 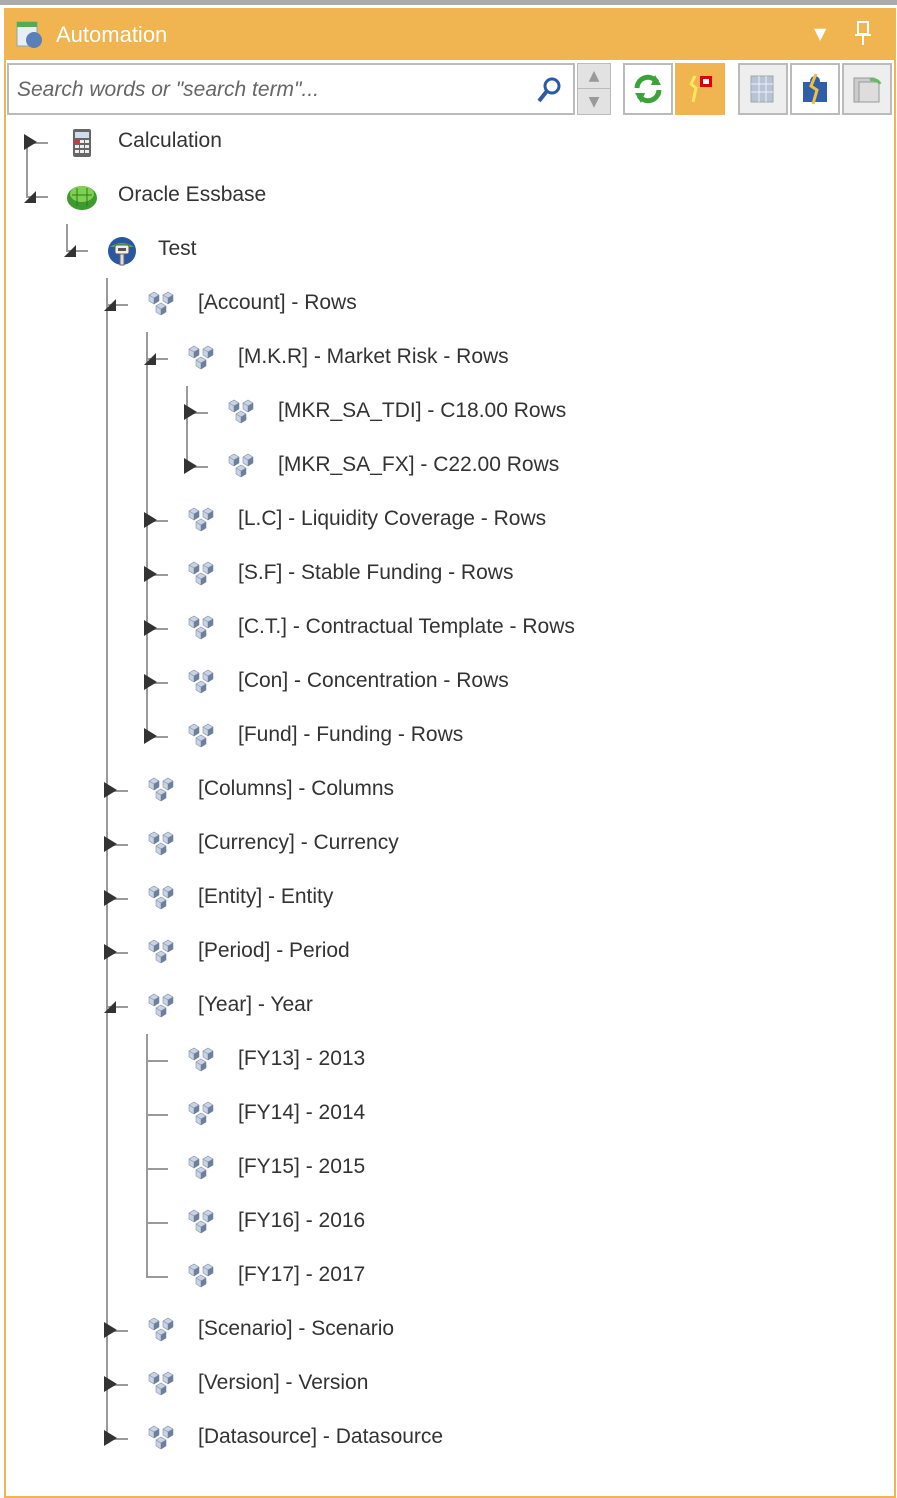 I want to click on search-navigation: ▲ ▼, so click(x=594, y=89).